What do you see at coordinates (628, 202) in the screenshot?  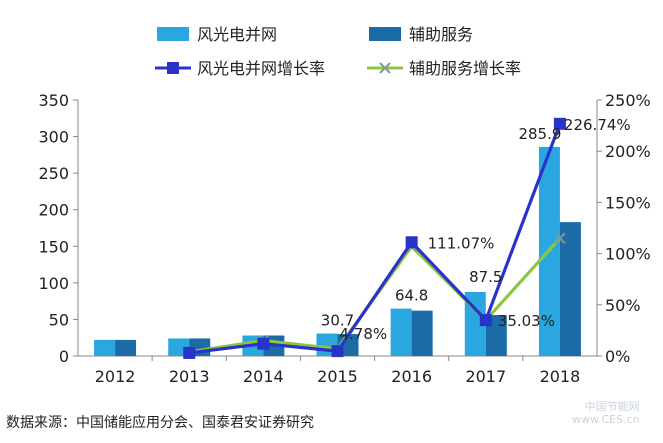 I see `y-right-tick-label: 150%` at bounding box center [628, 202].